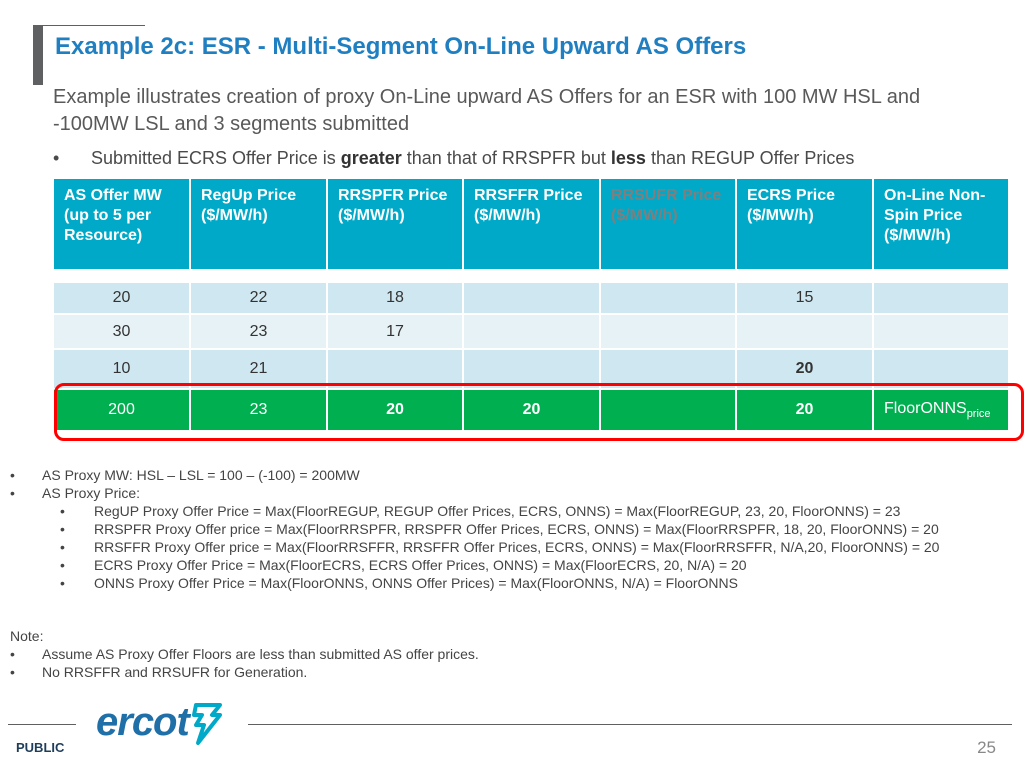 The image size is (1024, 768). Describe the element at coordinates (122, 224) in the screenshot. I see `header-as-offer-mw: AS Offer MW (up to 5 per Resource)` at that location.